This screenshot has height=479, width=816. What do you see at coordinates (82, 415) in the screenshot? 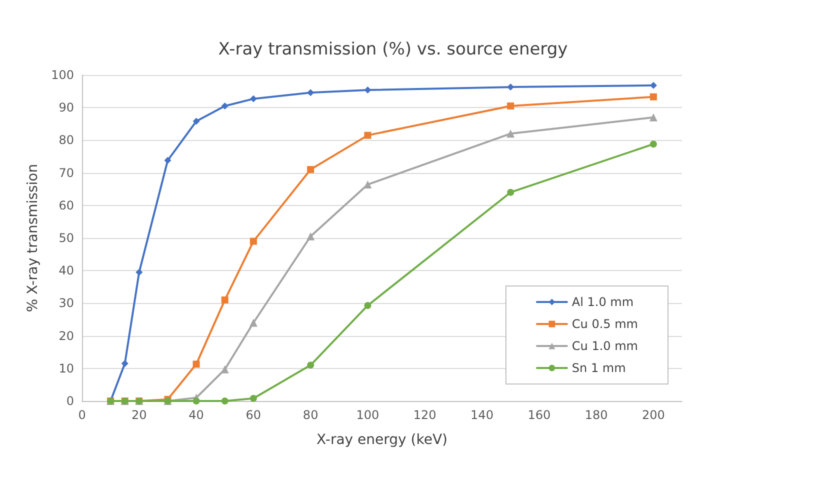
I see `x-tick-label: 0` at bounding box center [82, 415].